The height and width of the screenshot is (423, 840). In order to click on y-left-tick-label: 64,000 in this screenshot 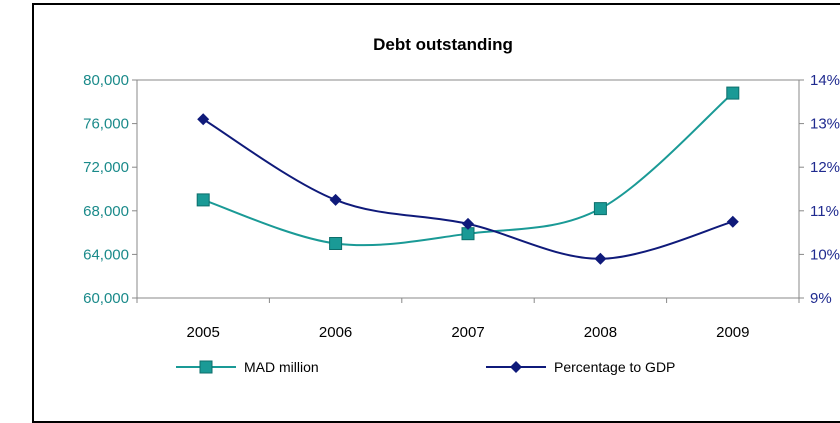, I will do `click(106, 254)`.